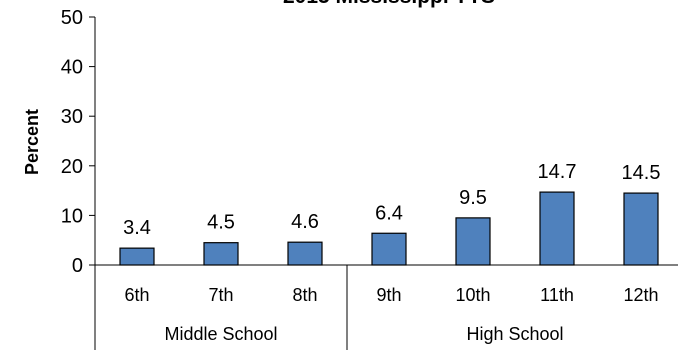 This screenshot has width=678, height=350. What do you see at coordinates (220, 295) in the screenshot?
I see `x-tick-label: 7th` at bounding box center [220, 295].